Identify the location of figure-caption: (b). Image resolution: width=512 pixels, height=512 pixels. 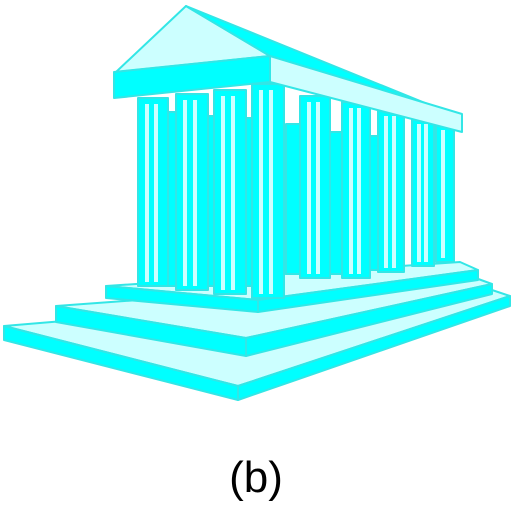
(256, 477).